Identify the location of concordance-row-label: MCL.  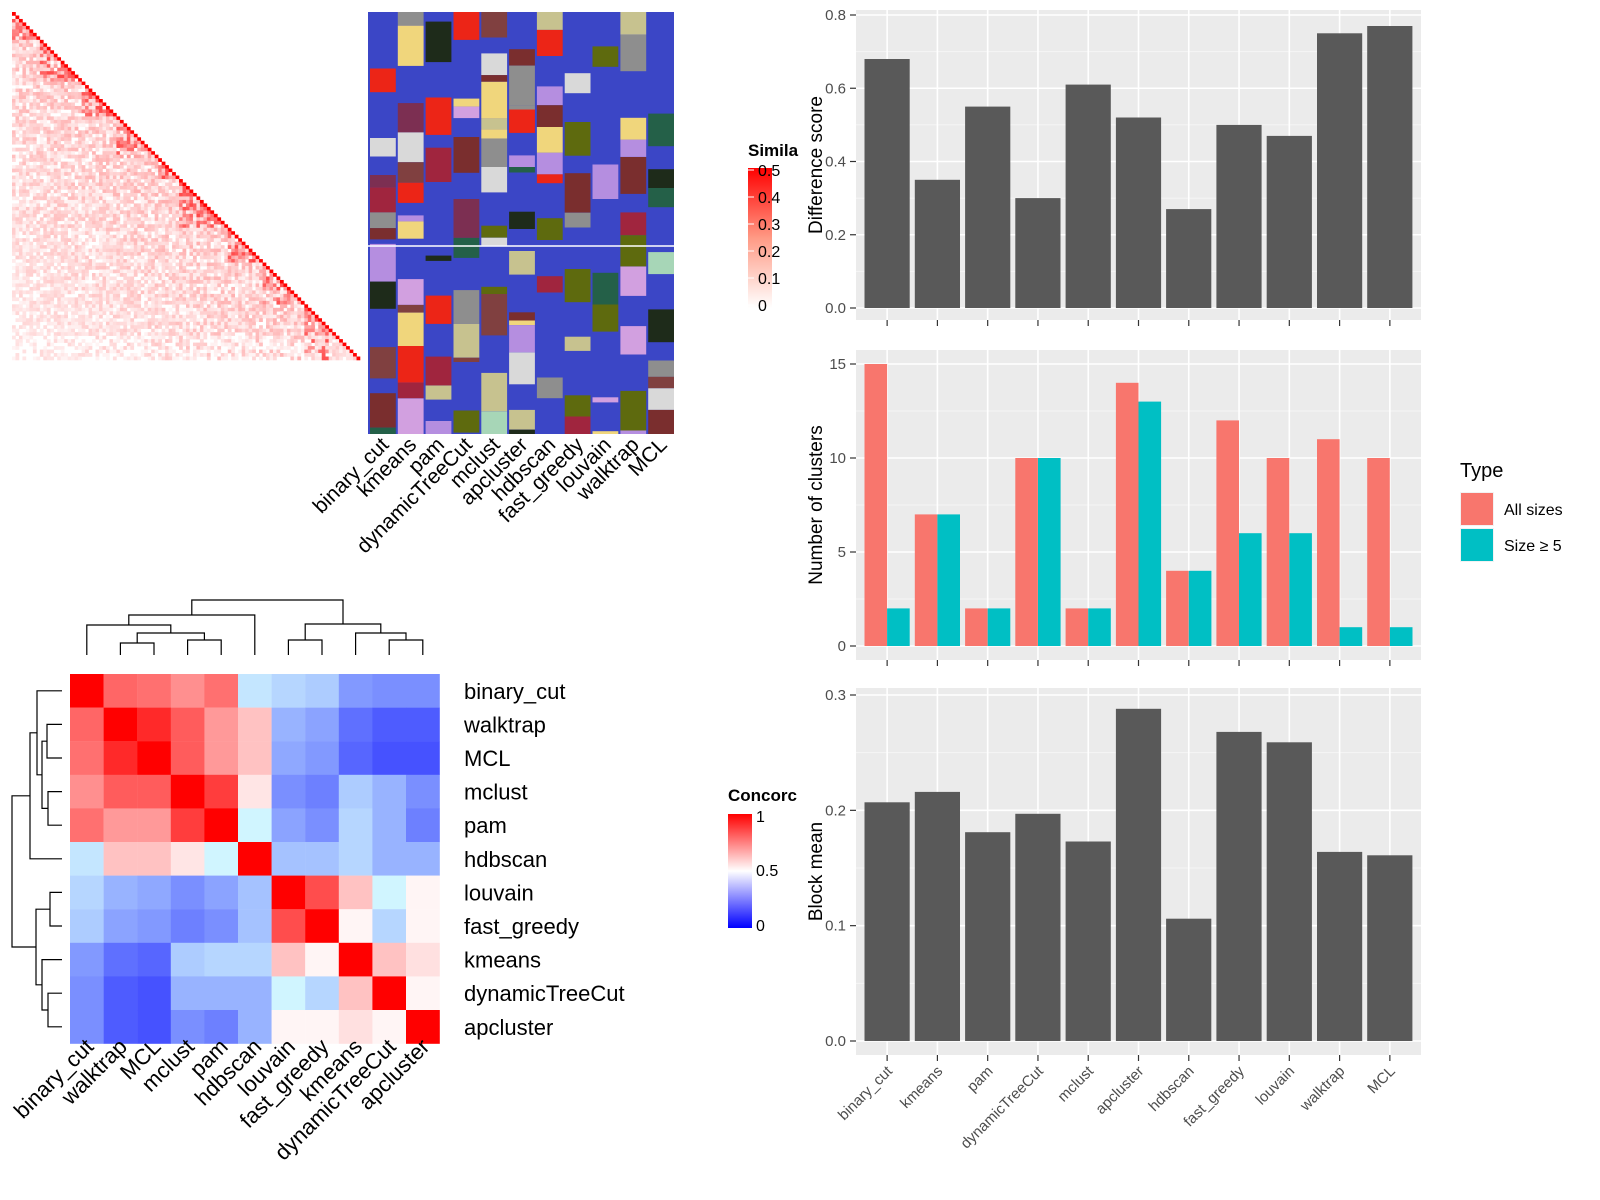
(487, 758).